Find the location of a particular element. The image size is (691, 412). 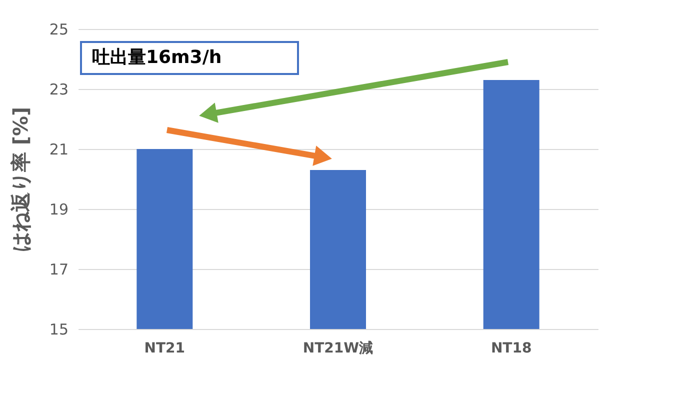

y-tick-label: 15 is located at coordinates (58, 329).